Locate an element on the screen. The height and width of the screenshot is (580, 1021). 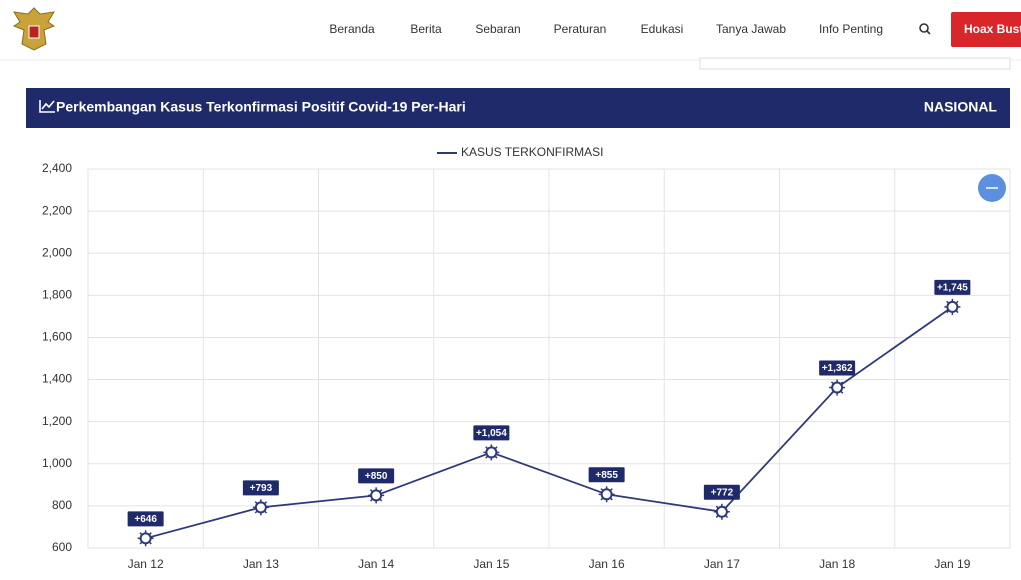
nav-item: Tanya Jawab is located at coordinates (751, 29).